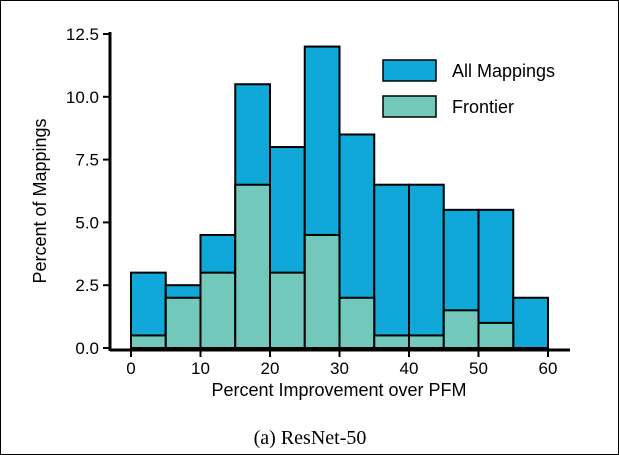  What do you see at coordinates (478, 368) in the screenshot?
I see `x-tick-label: 50` at bounding box center [478, 368].